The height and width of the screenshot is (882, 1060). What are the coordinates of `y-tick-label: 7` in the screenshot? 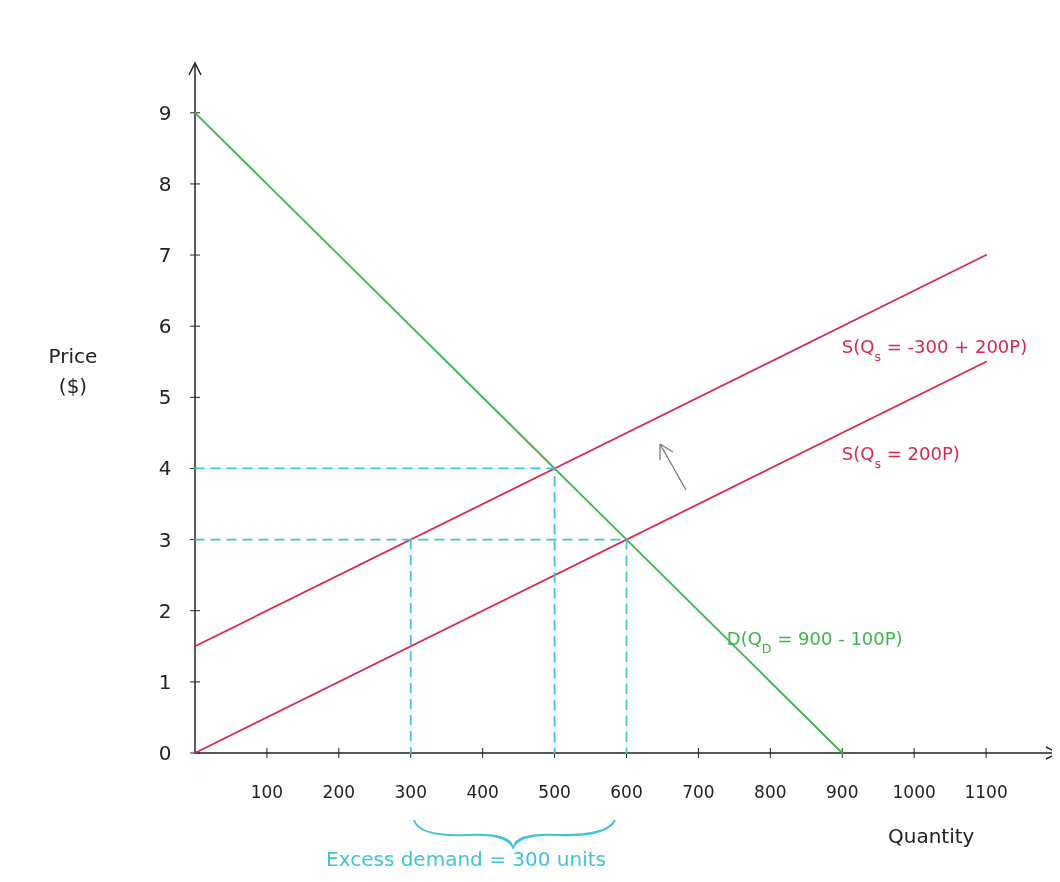 It's located at (165, 255).